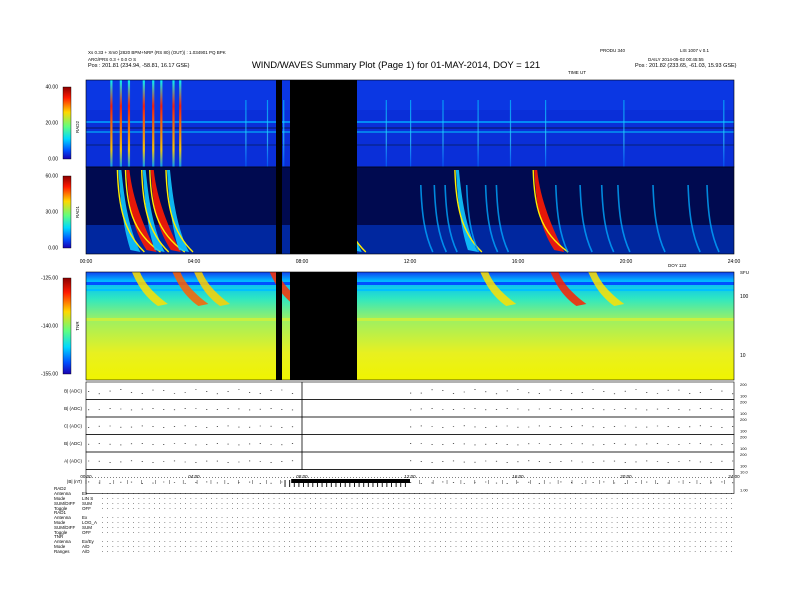 The width and height of the screenshot is (792, 612). Describe the element at coordinates (74, 481) in the screenshot. I see `line-panel-label: |B| (nT)` at that location.